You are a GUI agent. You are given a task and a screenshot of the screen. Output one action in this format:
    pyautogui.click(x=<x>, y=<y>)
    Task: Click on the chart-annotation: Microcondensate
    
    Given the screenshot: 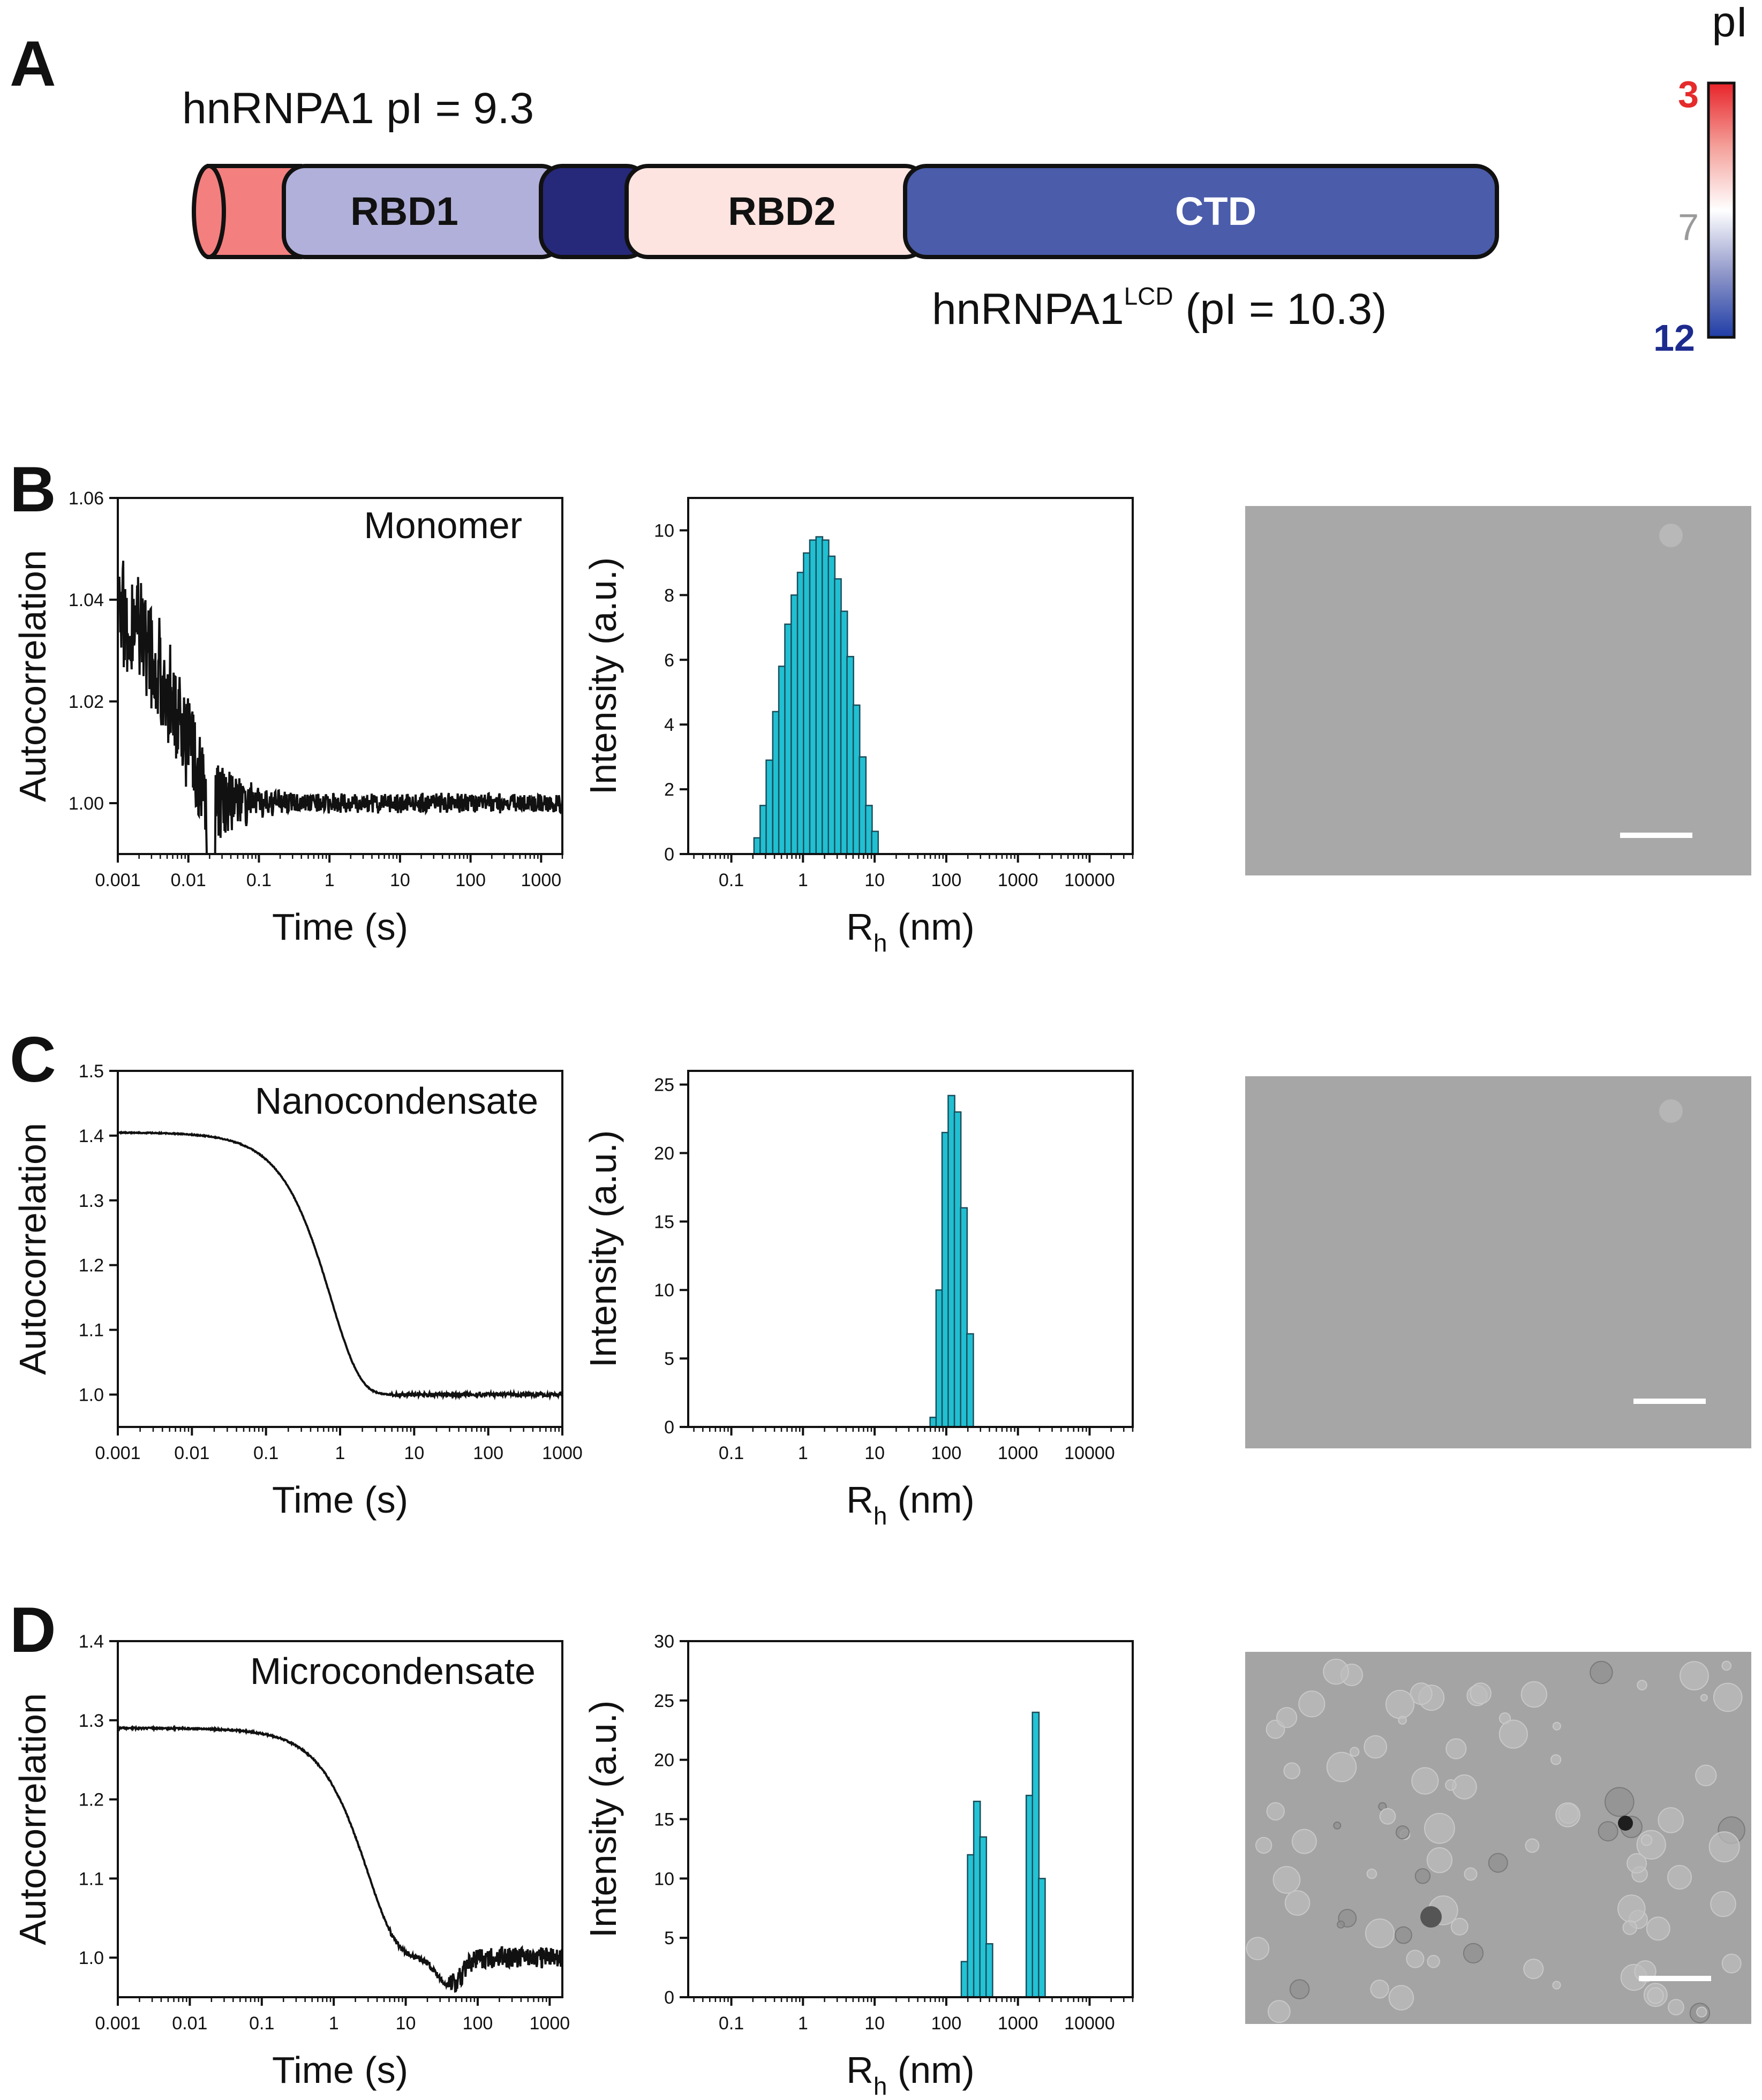 What is the action you would take?
    pyautogui.click(x=393, y=1671)
    